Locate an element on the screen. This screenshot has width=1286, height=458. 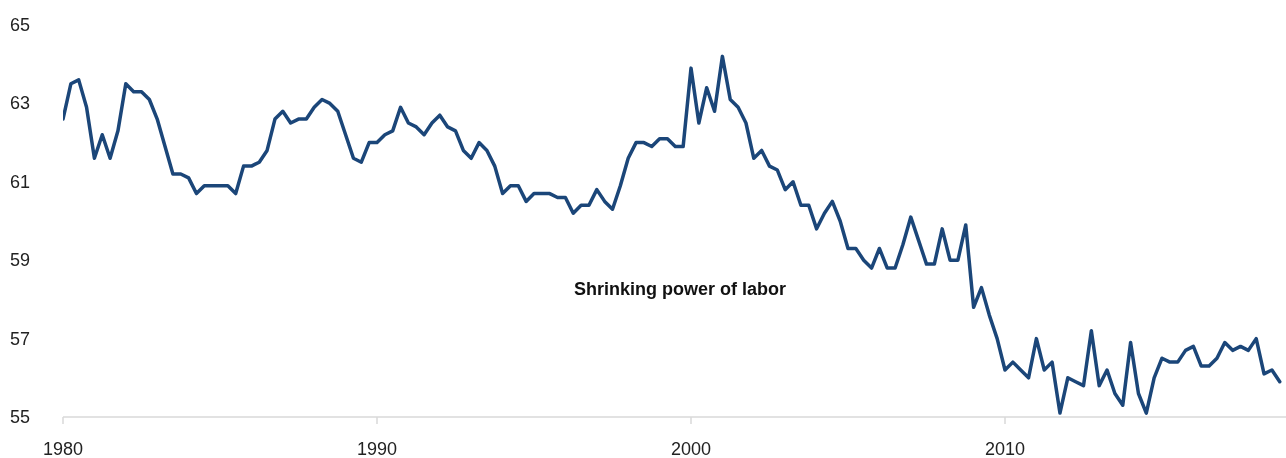
y-tick-label: 61 is located at coordinates (20, 181).